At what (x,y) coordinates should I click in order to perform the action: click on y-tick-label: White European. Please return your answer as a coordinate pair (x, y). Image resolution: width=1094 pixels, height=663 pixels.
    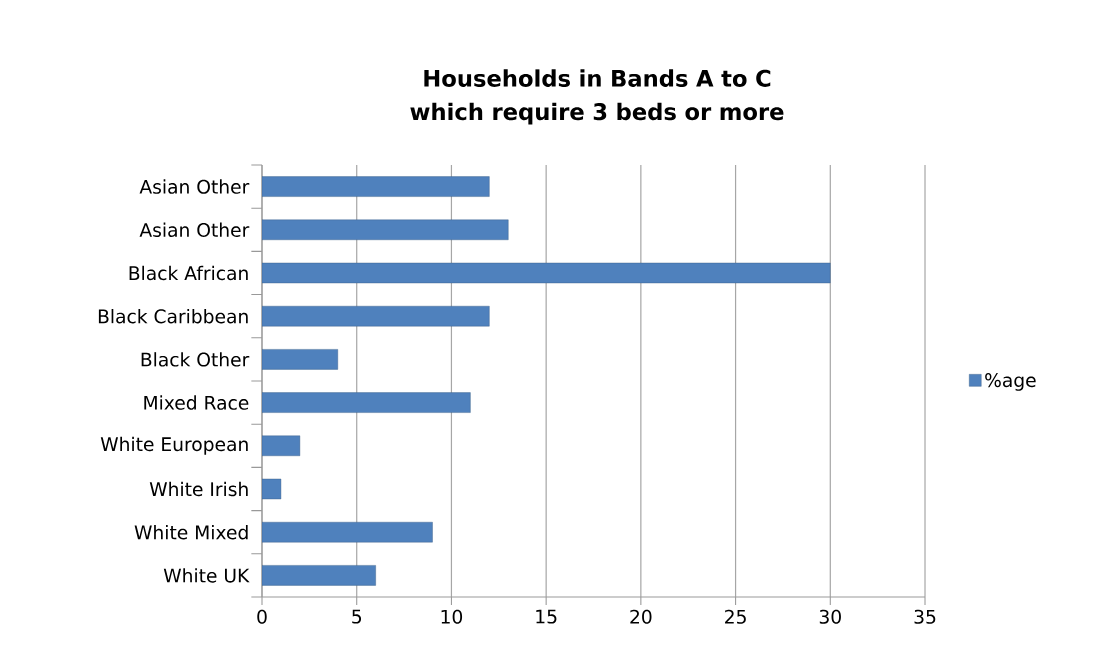
    Looking at the image, I should click on (174, 445).